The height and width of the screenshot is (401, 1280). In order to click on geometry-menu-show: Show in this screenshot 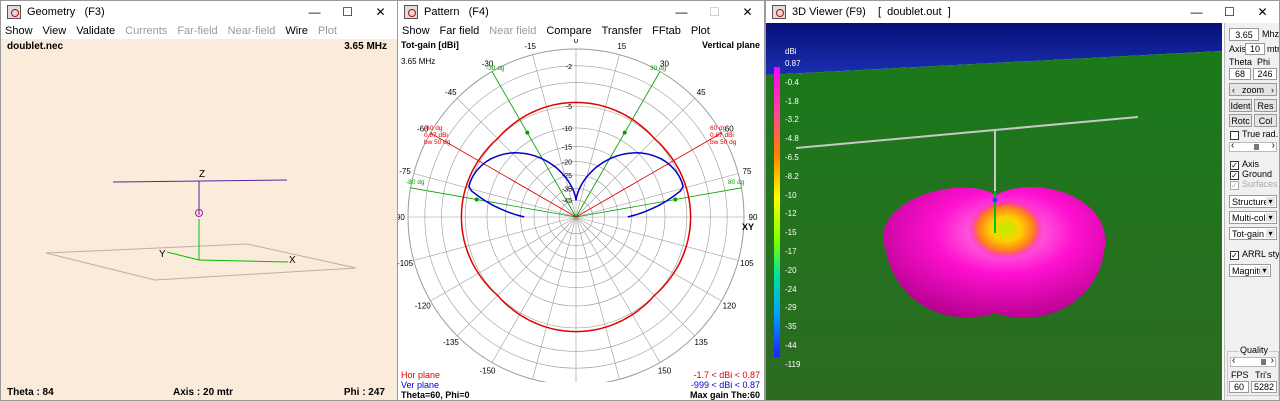, I will do `click(19, 31)`.